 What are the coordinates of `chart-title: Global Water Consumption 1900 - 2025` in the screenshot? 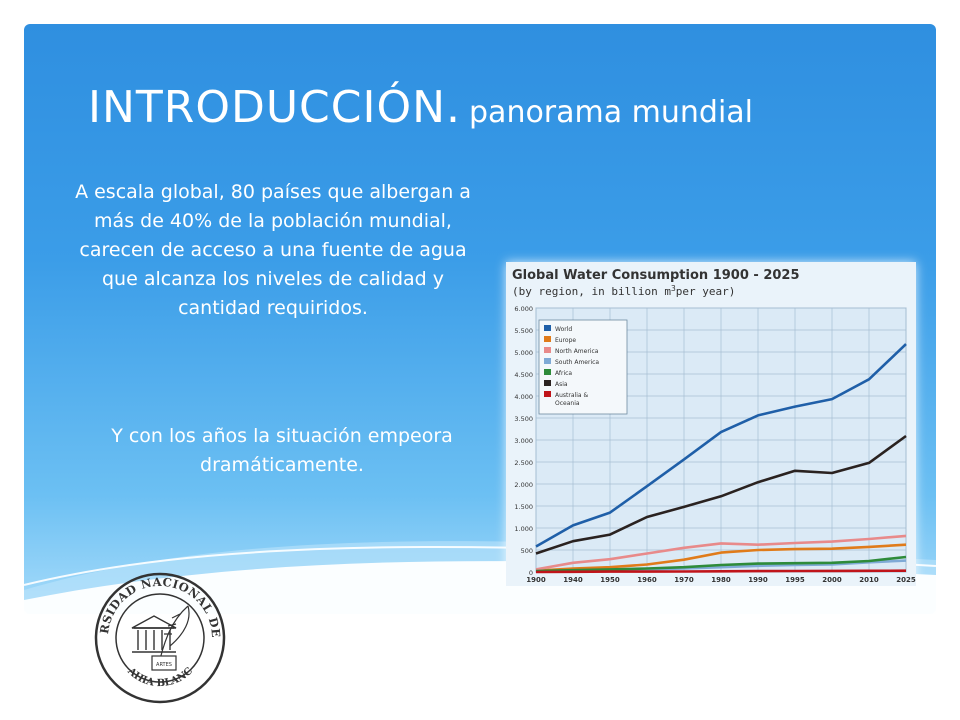 It's located at (656, 275).